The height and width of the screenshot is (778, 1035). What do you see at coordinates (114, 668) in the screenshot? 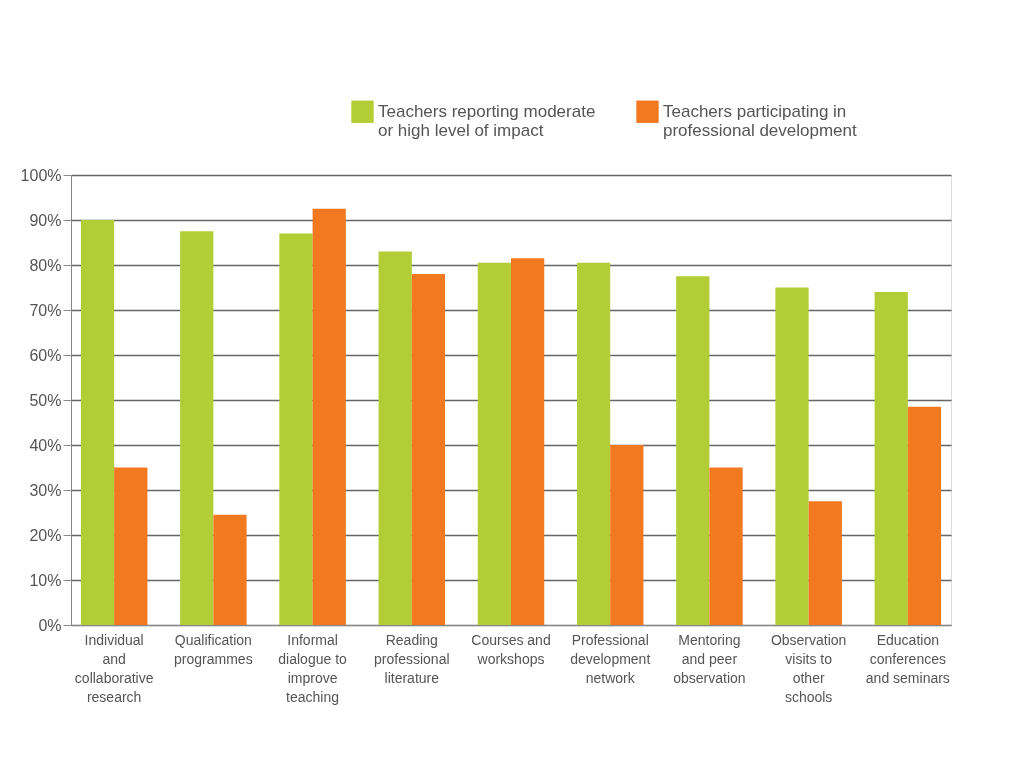
I see `x-tick-label: Individual and collaborative research` at bounding box center [114, 668].